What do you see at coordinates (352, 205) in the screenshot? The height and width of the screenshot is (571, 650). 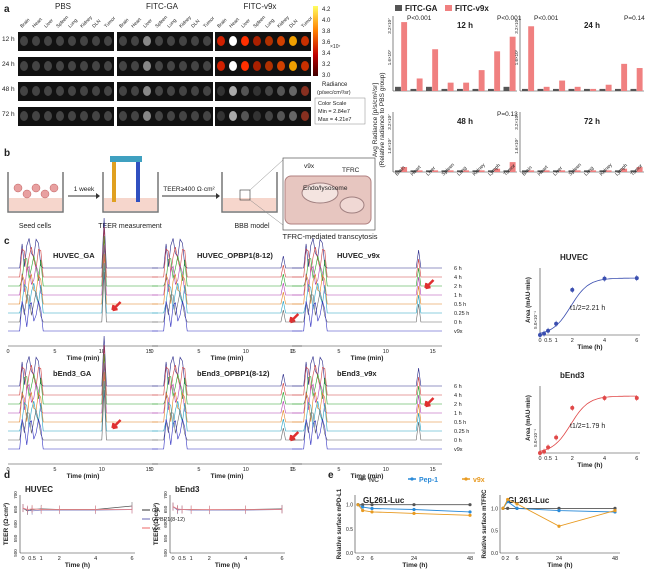 I see `nucleus` at bounding box center [352, 205].